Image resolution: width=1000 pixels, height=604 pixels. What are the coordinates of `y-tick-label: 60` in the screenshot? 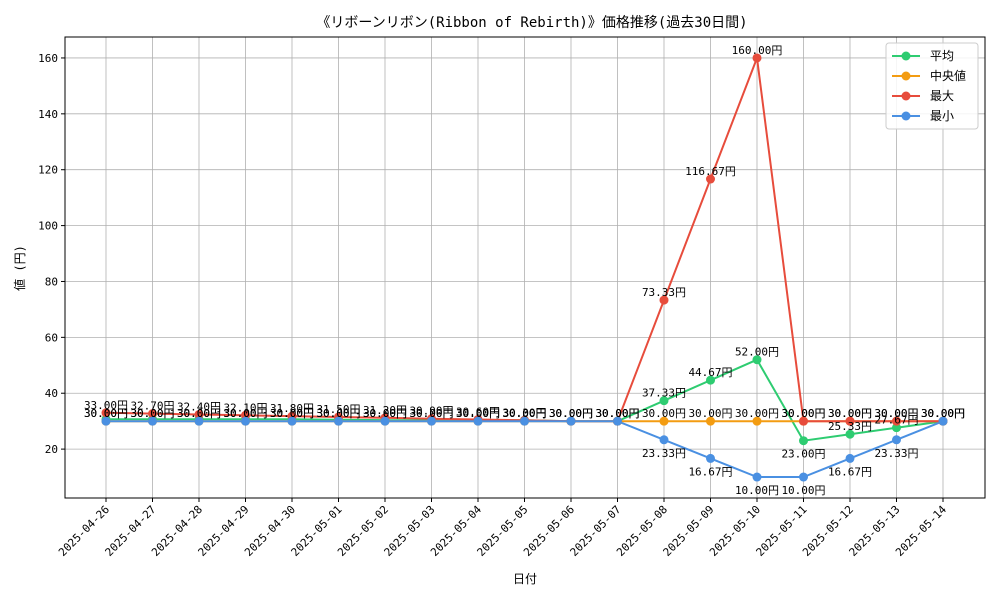 It's located at (51, 337).